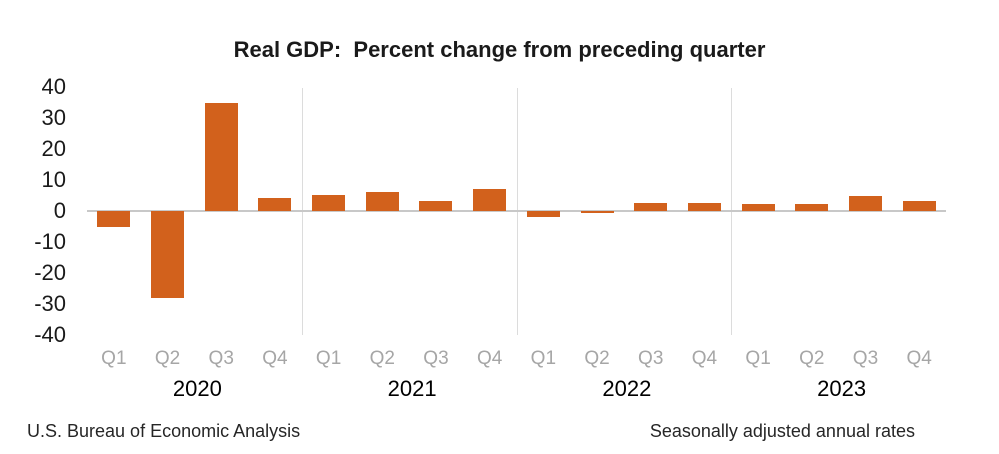 This screenshot has height=454, width=999. What do you see at coordinates (919, 205) in the screenshot?
I see `gdp-bar-2023-Q4` at bounding box center [919, 205].